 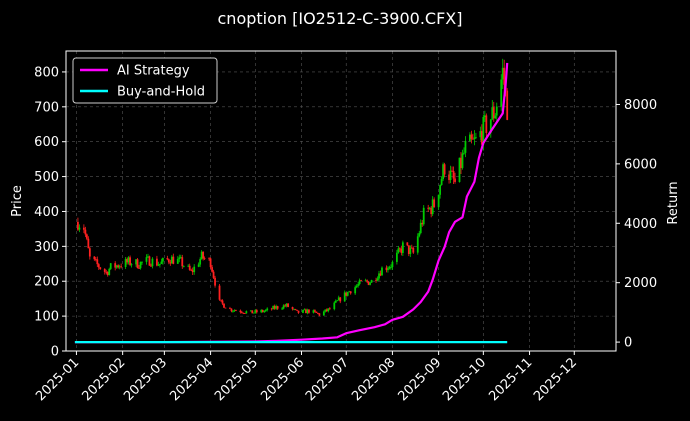 What do you see at coordinates (46, 317) in the screenshot?
I see `left-y-tick-label: 100` at bounding box center [46, 317].